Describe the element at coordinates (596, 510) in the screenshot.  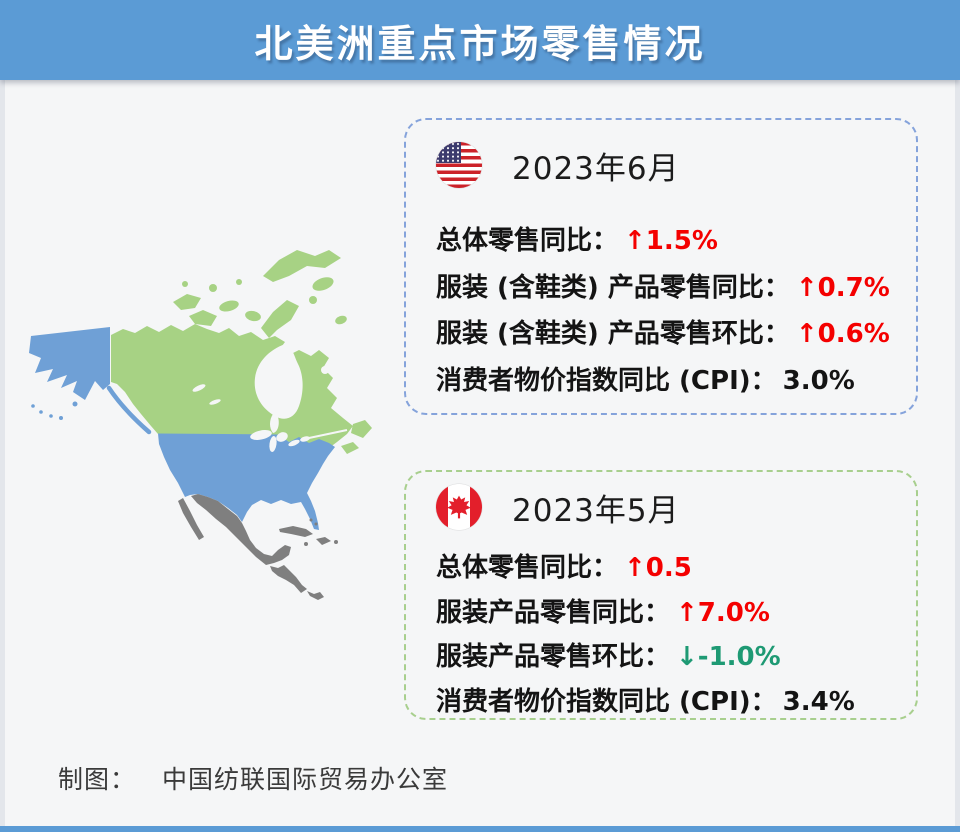
I see `canada-period: 2023年5月` at that location.